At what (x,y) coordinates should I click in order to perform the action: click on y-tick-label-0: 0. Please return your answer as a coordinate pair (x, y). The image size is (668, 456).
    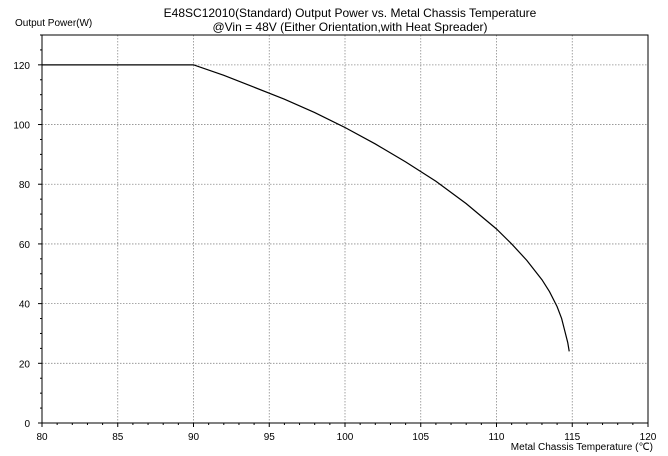
    Looking at the image, I should click on (27, 424).